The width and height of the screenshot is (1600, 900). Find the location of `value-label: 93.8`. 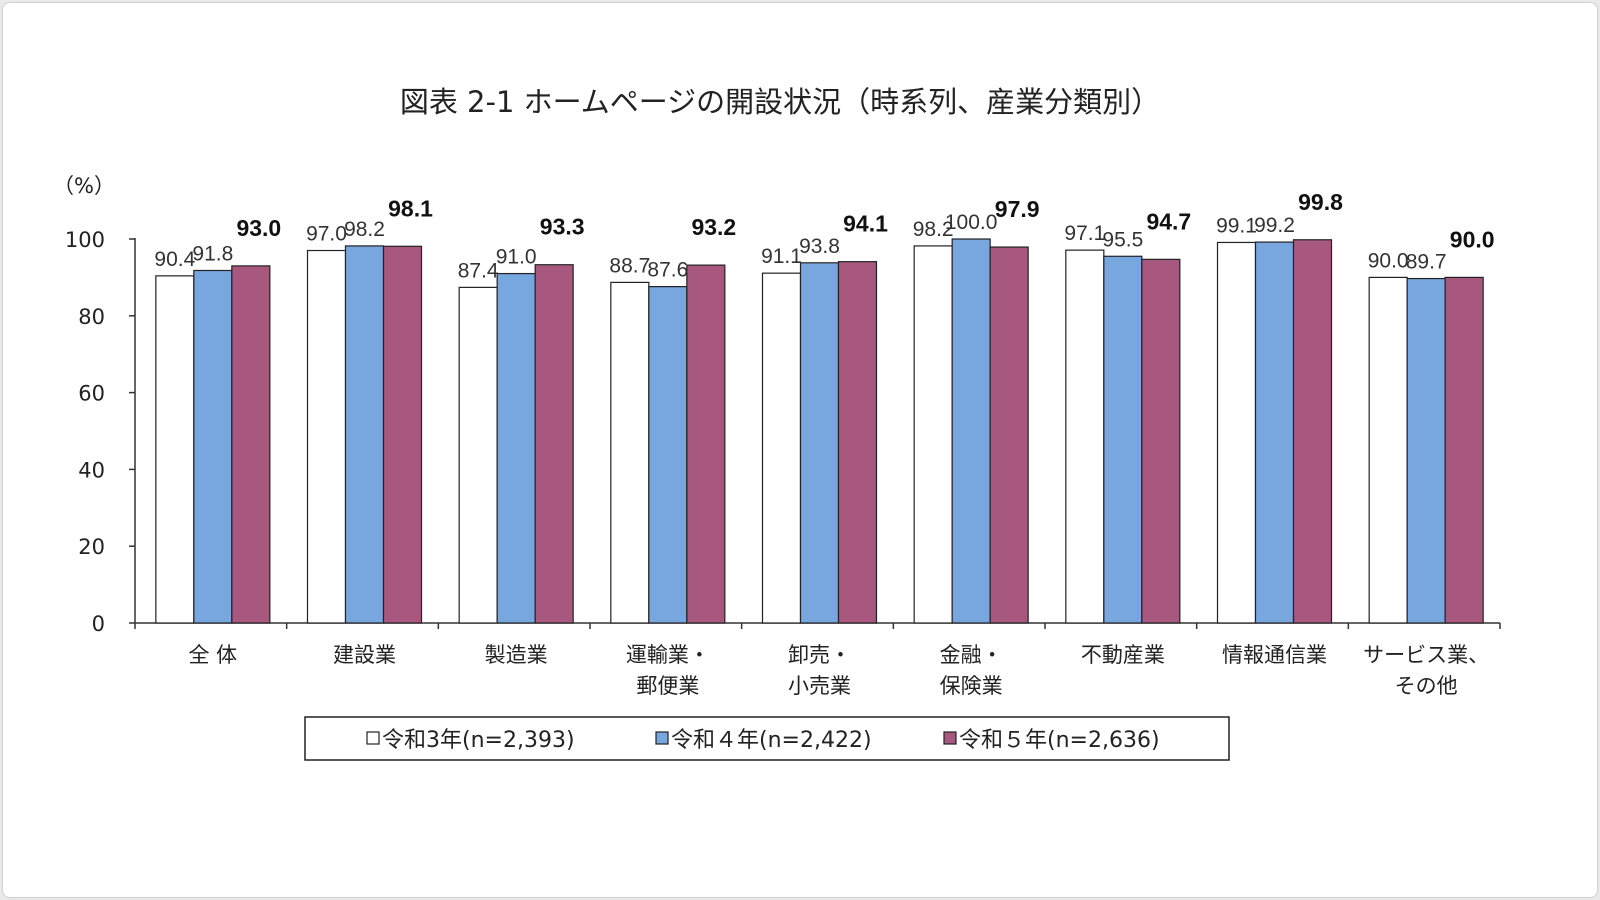

value-label: 93.8 is located at coordinates (819, 246).